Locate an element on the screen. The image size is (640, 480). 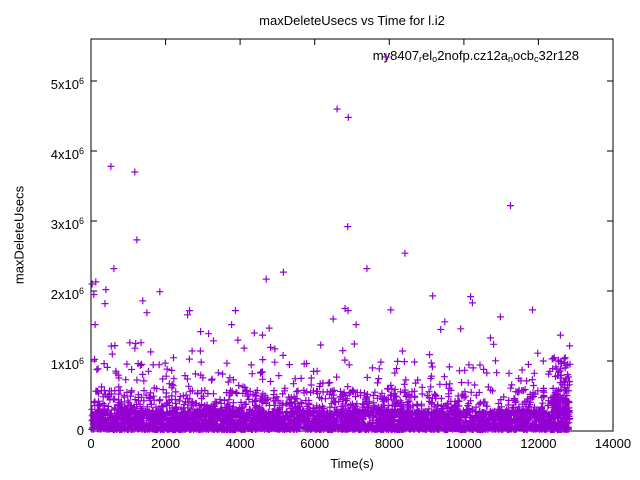
y-tick-label: 0 is located at coordinates (80, 430).